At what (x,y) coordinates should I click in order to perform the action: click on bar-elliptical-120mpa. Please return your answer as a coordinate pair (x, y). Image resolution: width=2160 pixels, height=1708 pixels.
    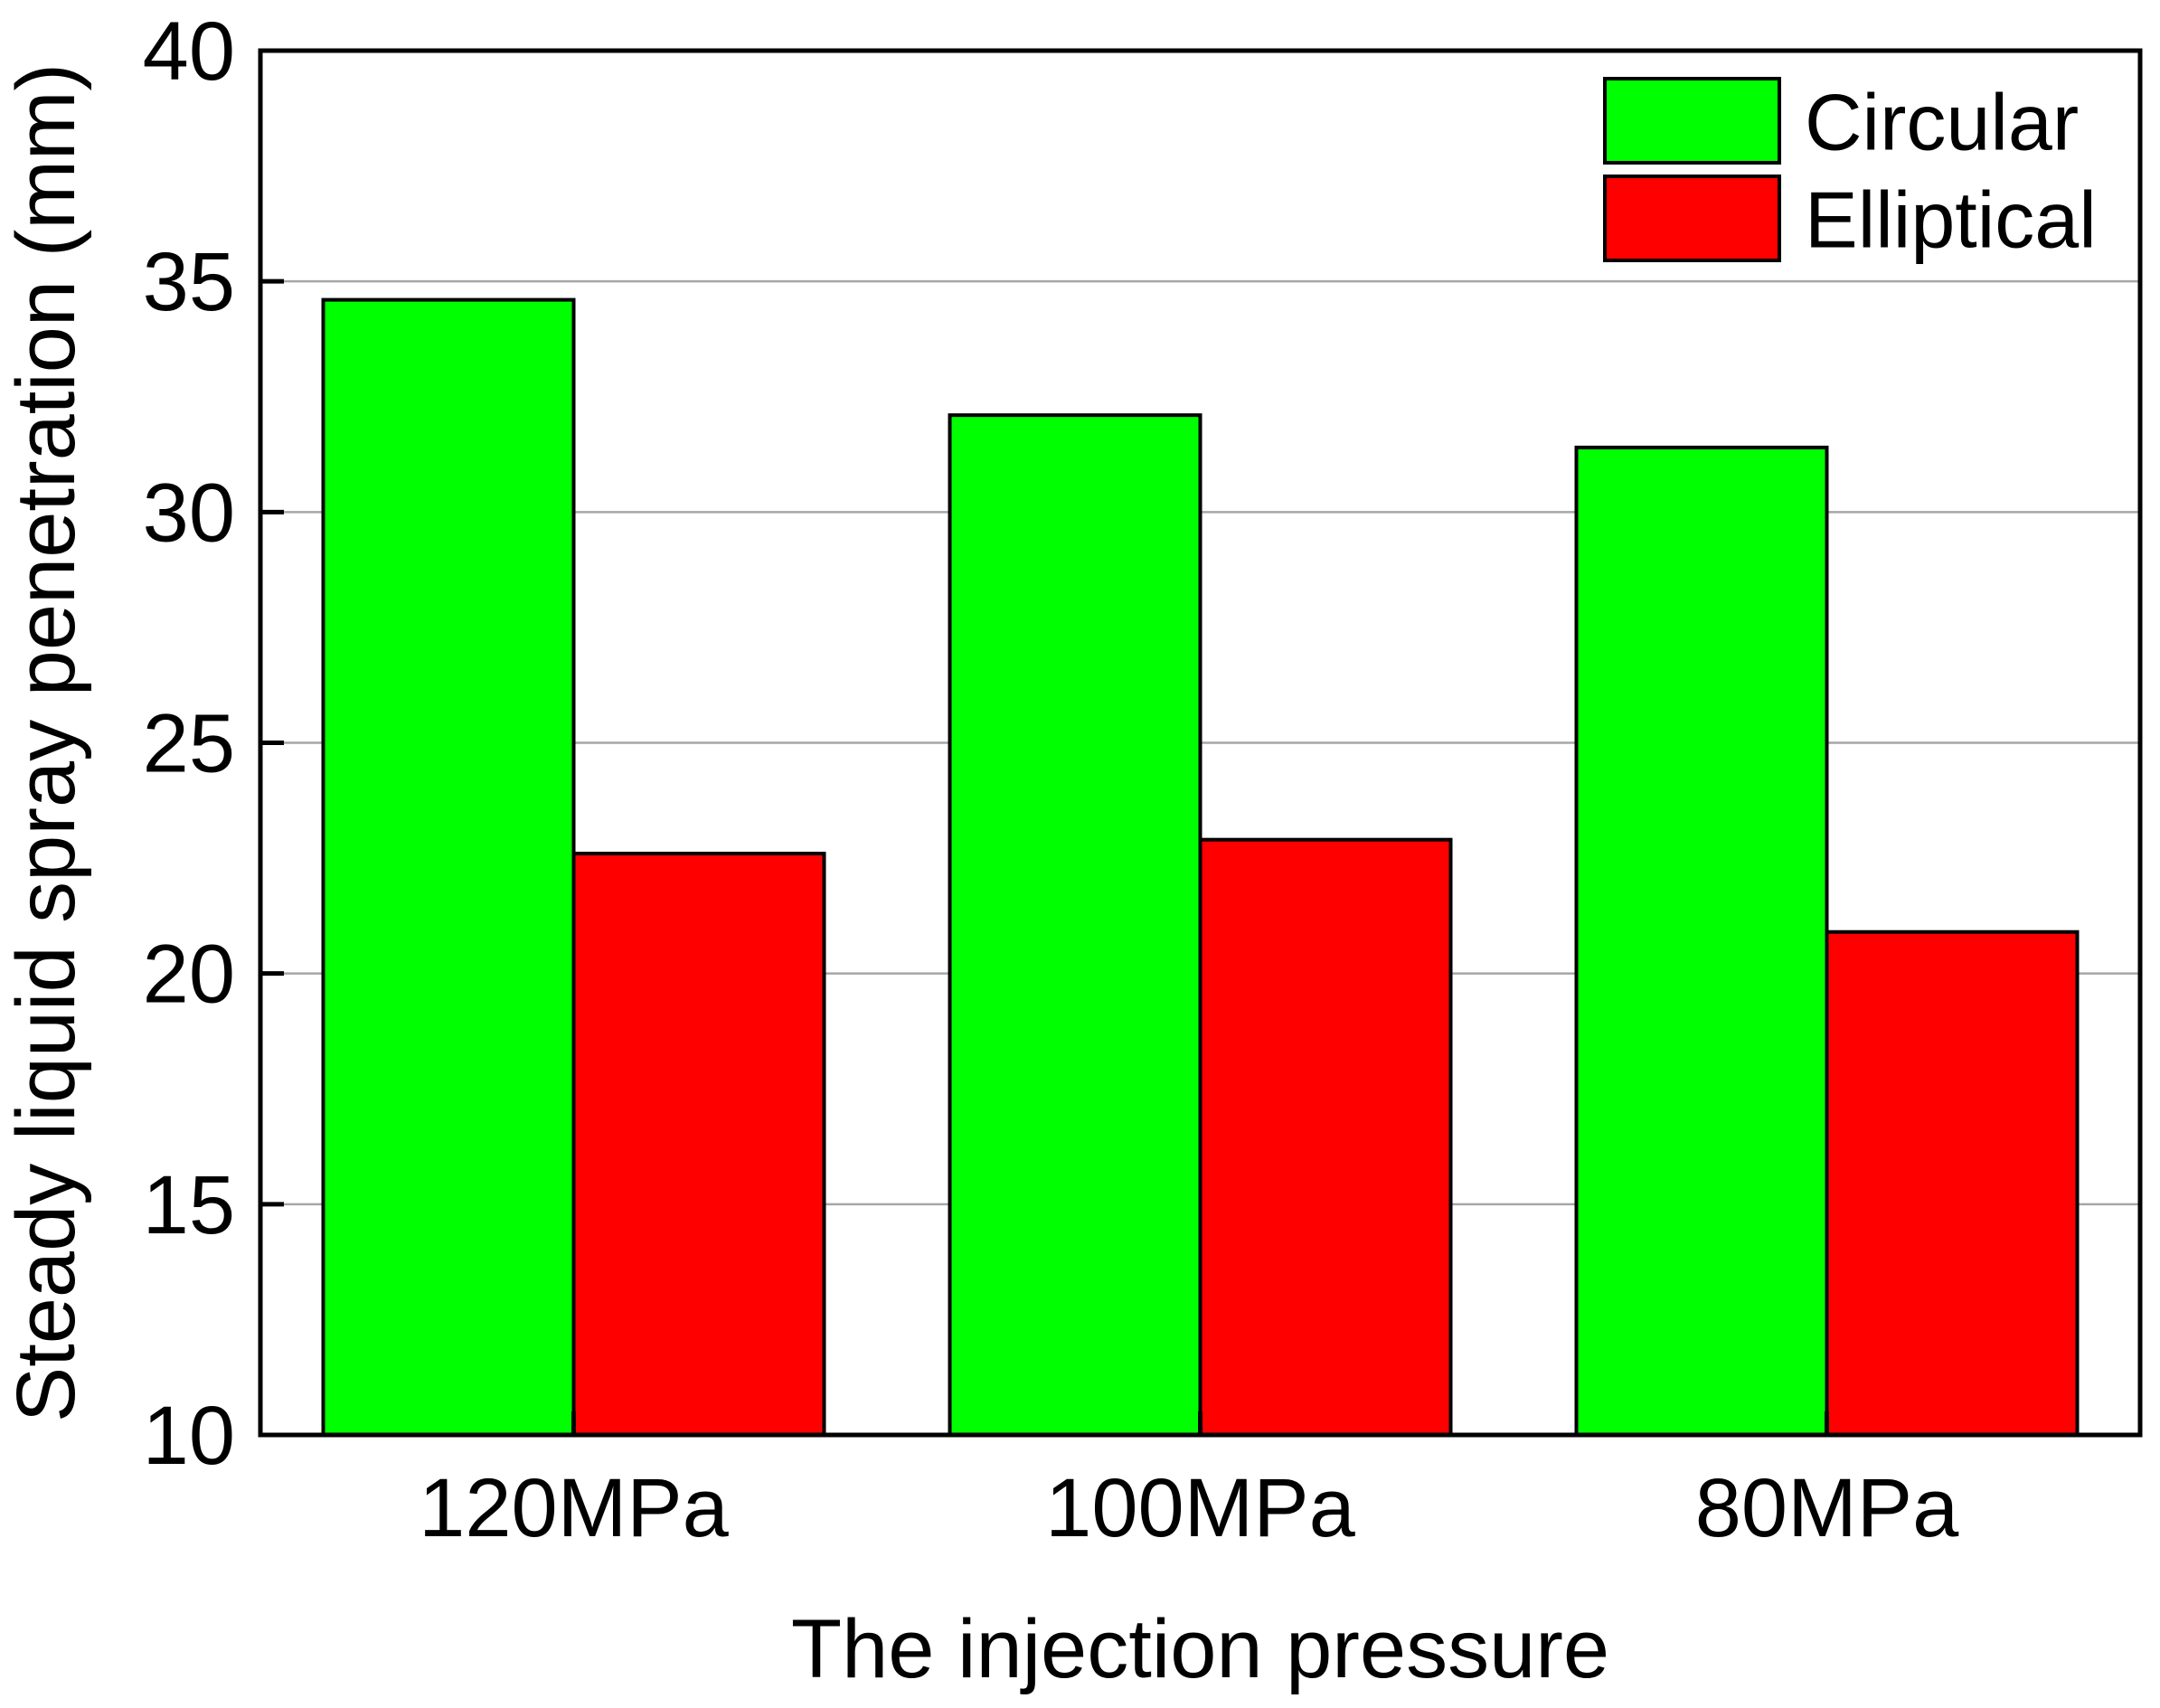
    Looking at the image, I should click on (698, 1144).